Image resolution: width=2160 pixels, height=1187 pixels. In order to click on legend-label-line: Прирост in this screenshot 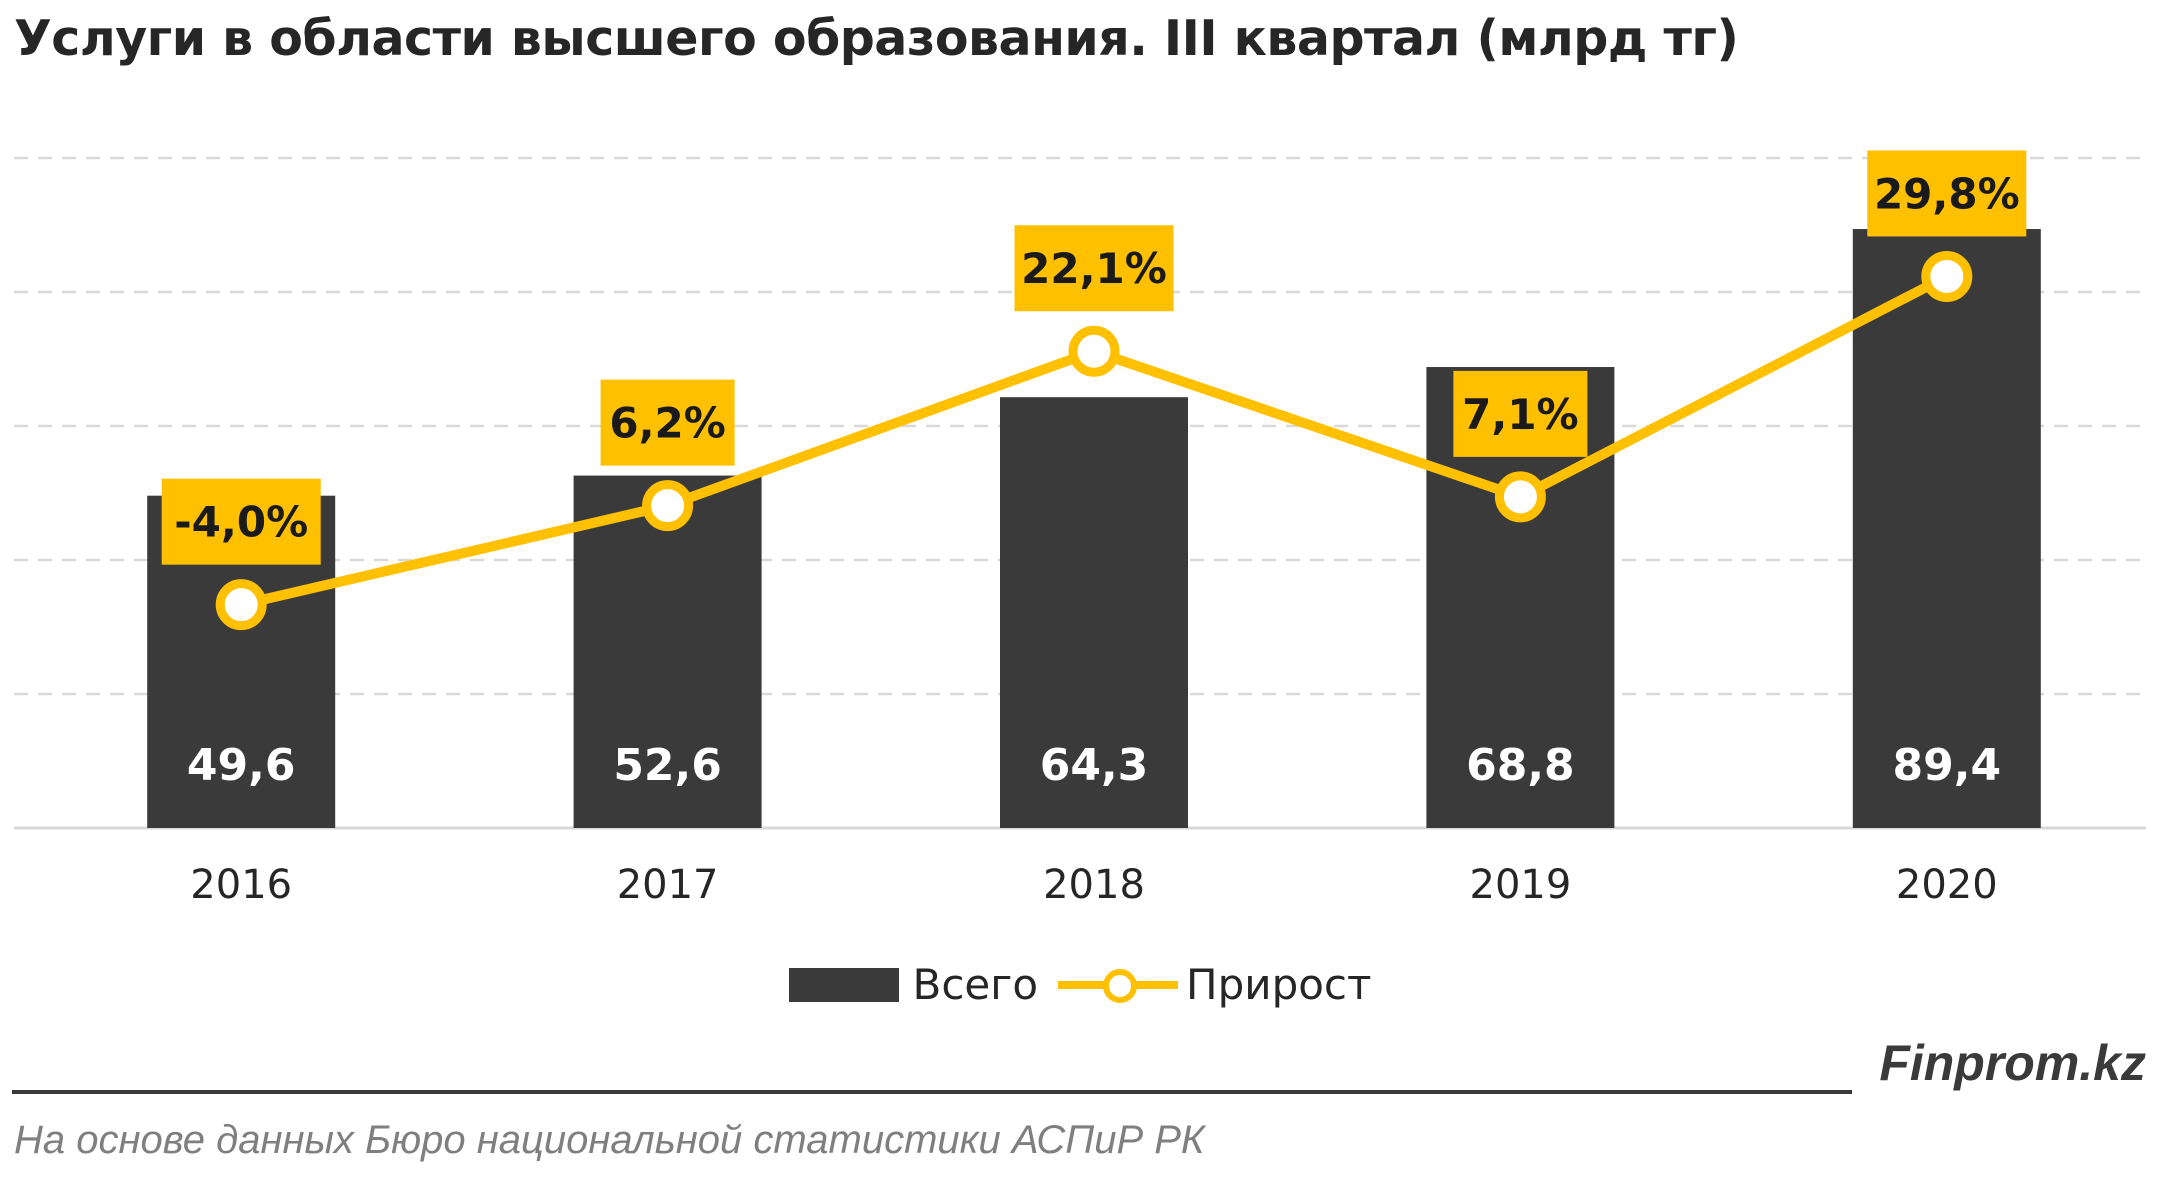, I will do `click(1279, 984)`.